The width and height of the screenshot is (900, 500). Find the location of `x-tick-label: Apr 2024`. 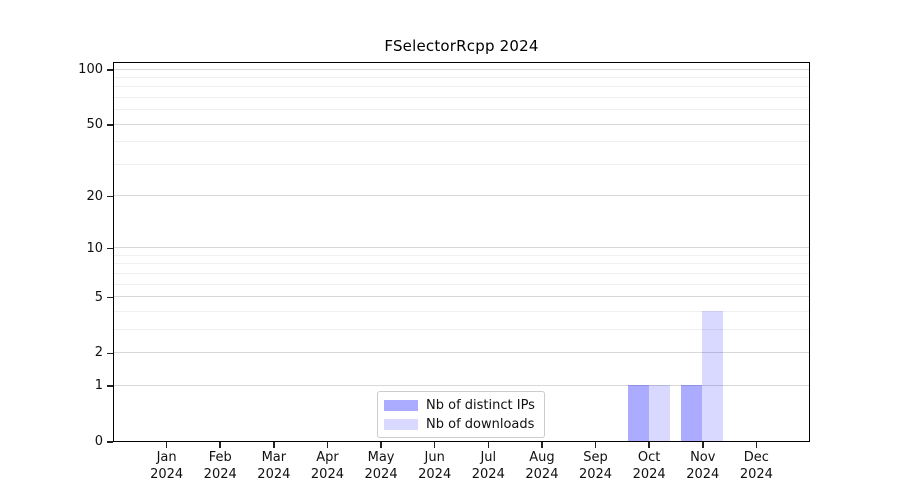

x-tick-label: Apr 2024 is located at coordinates (327, 466).